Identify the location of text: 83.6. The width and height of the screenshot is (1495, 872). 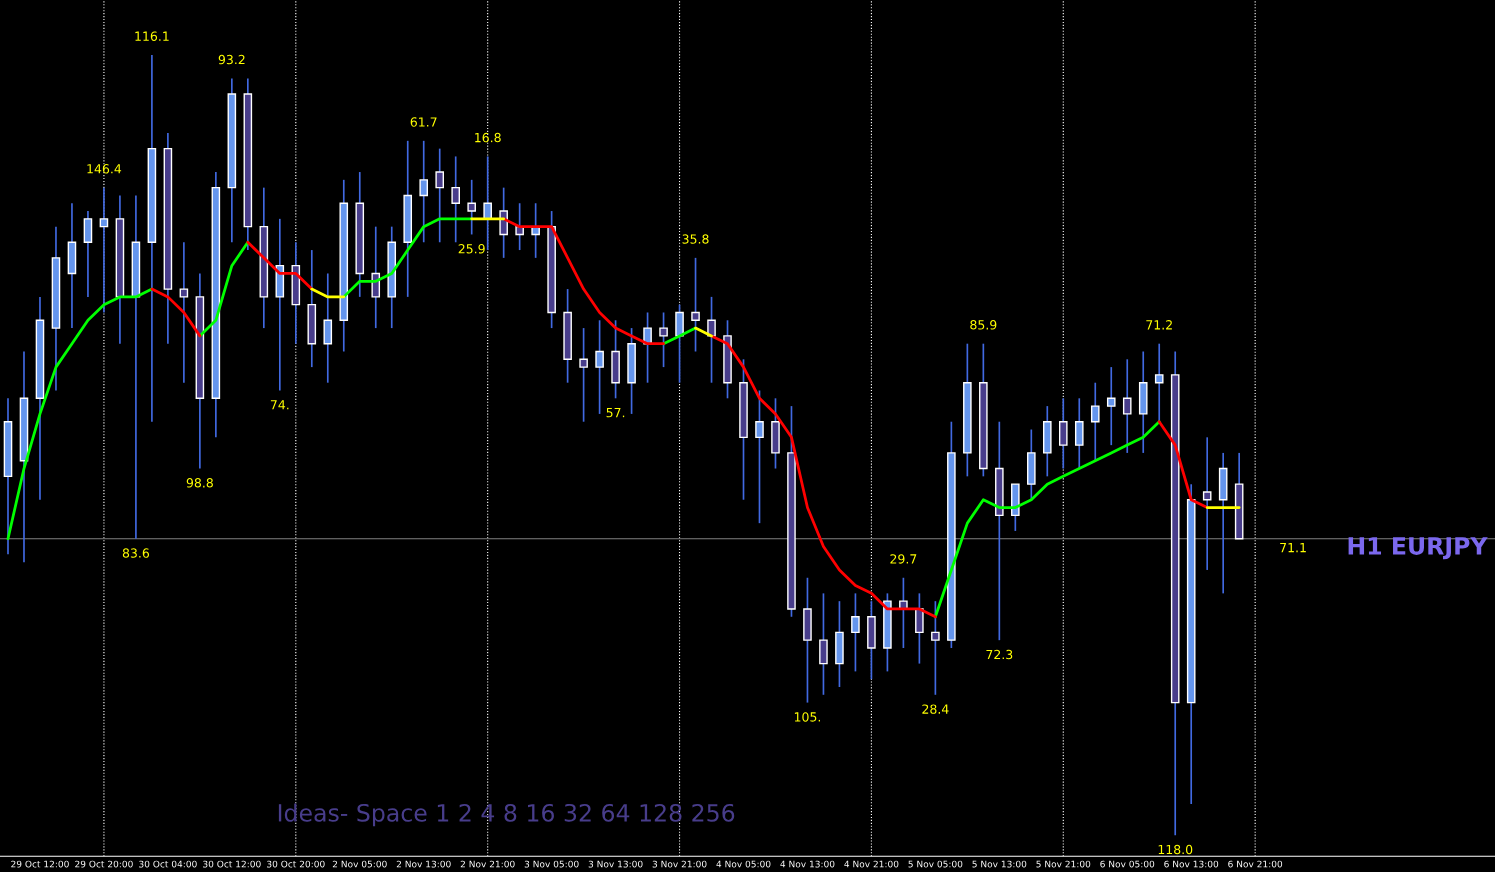
(136, 553).